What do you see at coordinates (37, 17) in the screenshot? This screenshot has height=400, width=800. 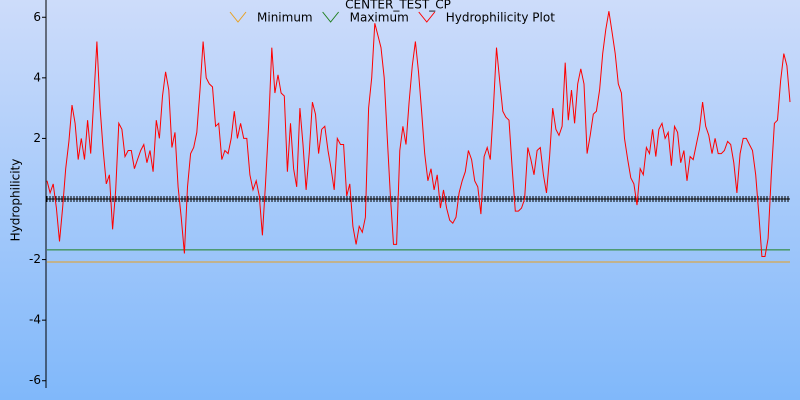 I see `y-tick-label: 6` at bounding box center [37, 17].